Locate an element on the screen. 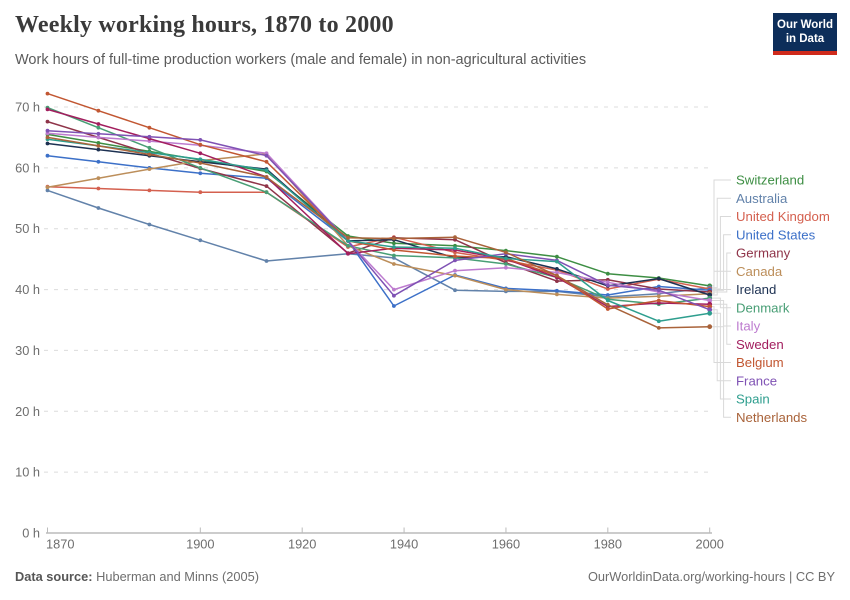 The width and height of the screenshot is (850, 600). data-point-netherlands-1980 is located at coordinates (607, 304).